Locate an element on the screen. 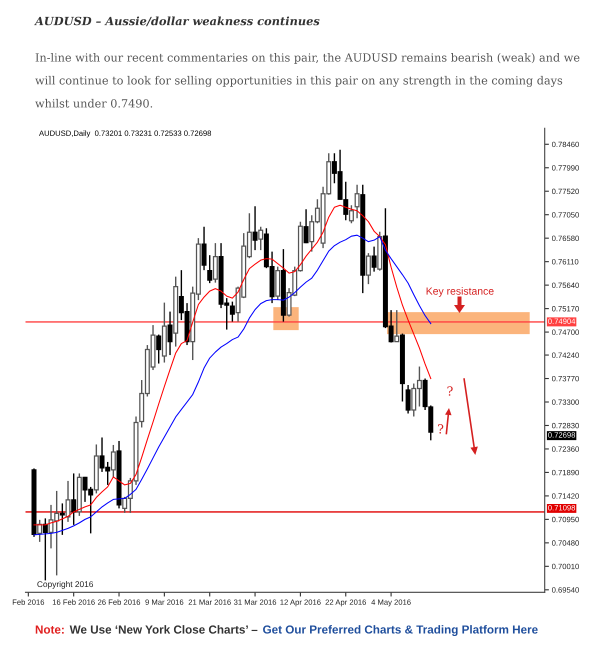 This screenshot has width=598, height=651. band-label: Key resistance is located at coordinates (460, 292).